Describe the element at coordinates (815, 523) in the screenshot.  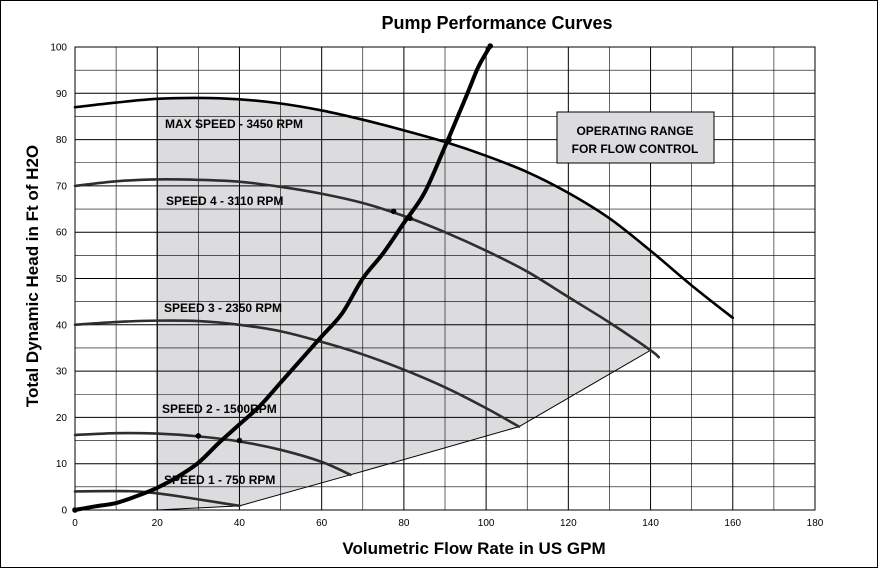
I see `x-tick-label: 180` at that location.